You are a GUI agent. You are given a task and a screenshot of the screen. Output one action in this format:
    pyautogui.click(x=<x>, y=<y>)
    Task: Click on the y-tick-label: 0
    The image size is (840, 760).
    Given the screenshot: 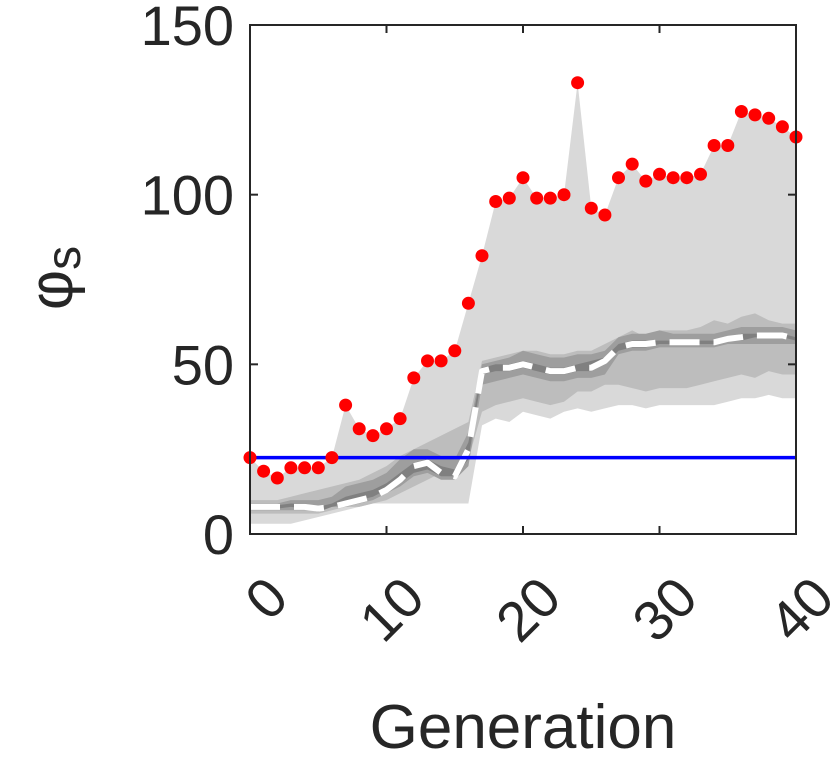 What is the action you would take?
    pyautogui.click(x=218, y=534)
    